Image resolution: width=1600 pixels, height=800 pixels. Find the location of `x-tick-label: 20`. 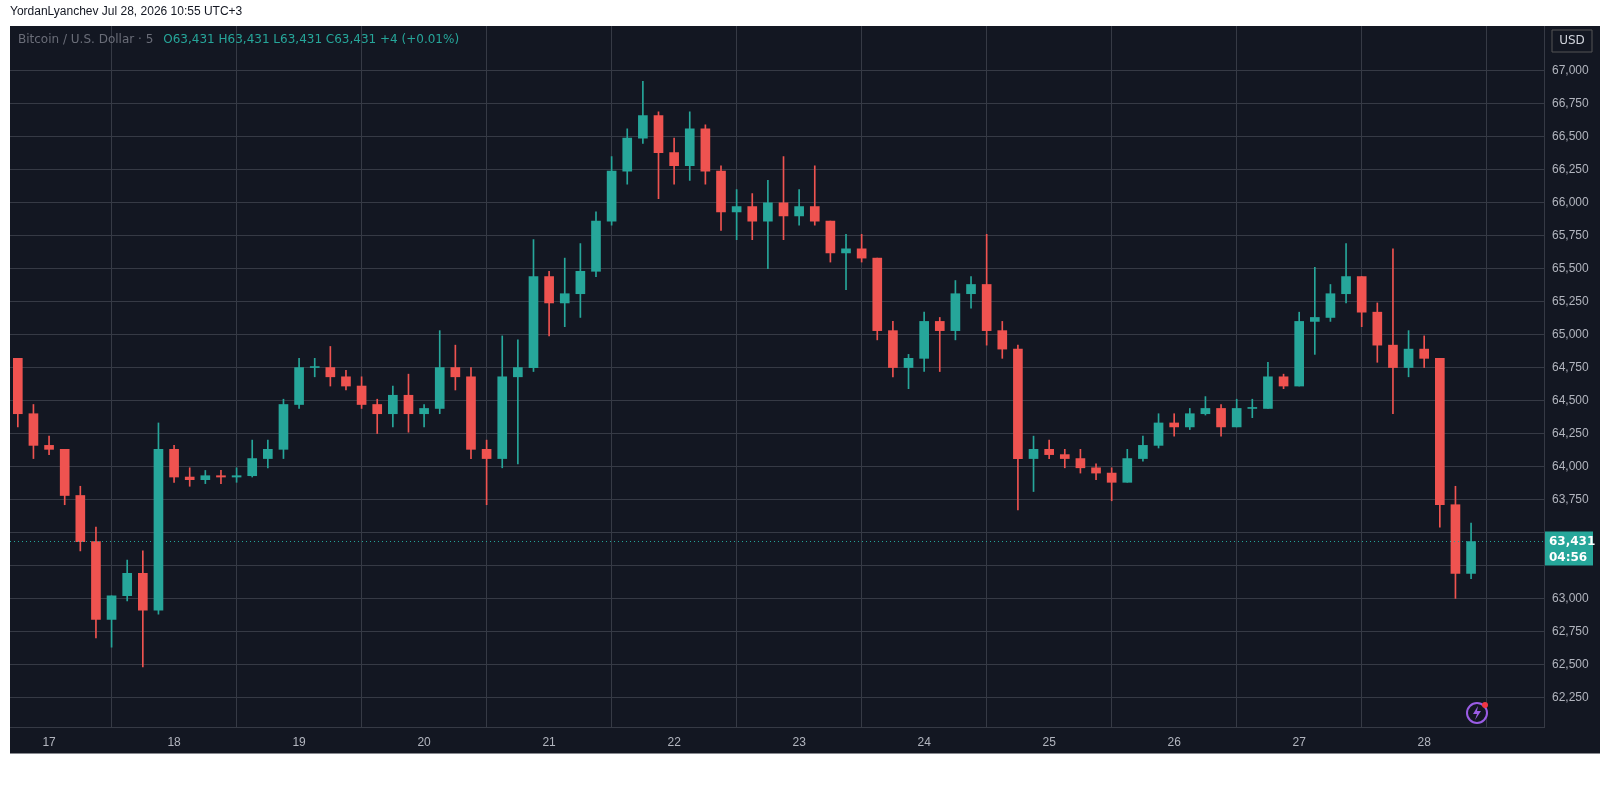

x-tick-label: 20 is located at coordinates (424, 742).